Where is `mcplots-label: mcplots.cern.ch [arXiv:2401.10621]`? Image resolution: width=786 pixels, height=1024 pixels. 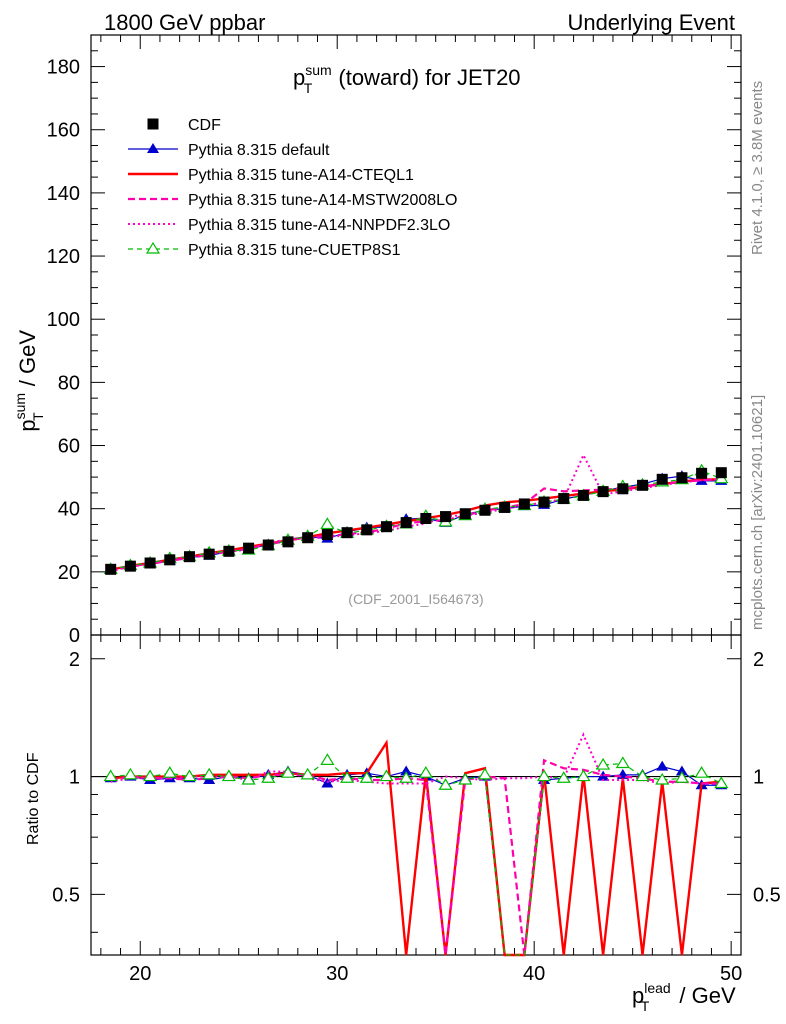 mcplots-label: mcplots.cern.ch [arXiv:2401.10621] is located at coordinates (757, 512).